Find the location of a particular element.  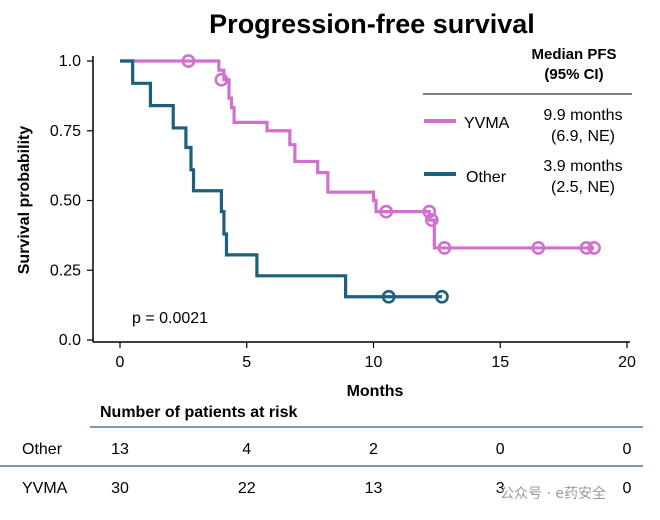

legend-ci-other: (2.5, NE) is located at coordinates (583, 187).